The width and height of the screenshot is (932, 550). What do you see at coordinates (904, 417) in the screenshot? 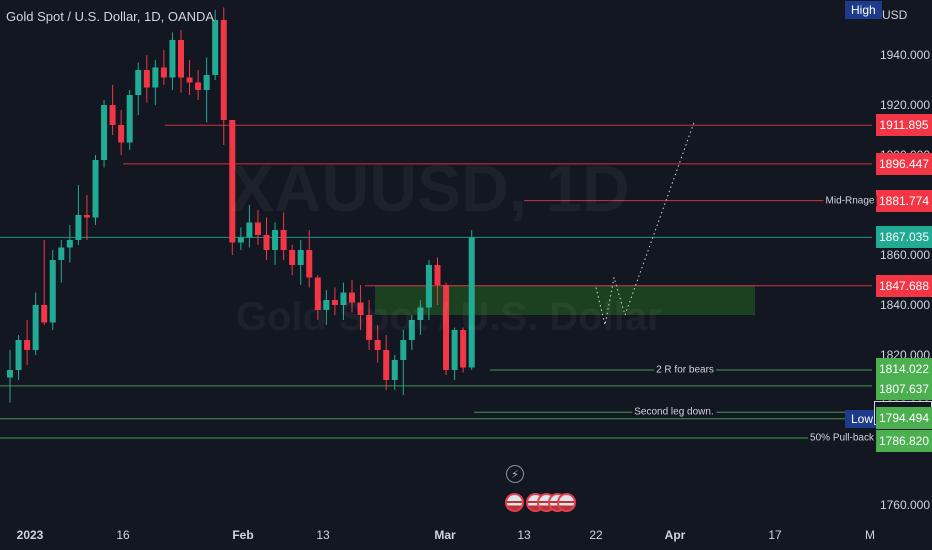
I see `price-level-tag: 1794.494` at bounding box center [904, 417].